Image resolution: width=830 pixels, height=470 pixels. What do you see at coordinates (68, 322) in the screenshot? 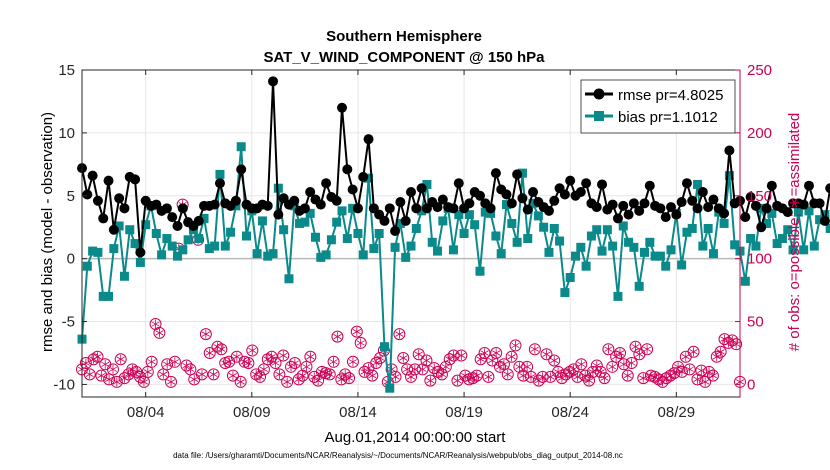
I see `y-tick-label-left: -5` at bounding box center [68, 322].